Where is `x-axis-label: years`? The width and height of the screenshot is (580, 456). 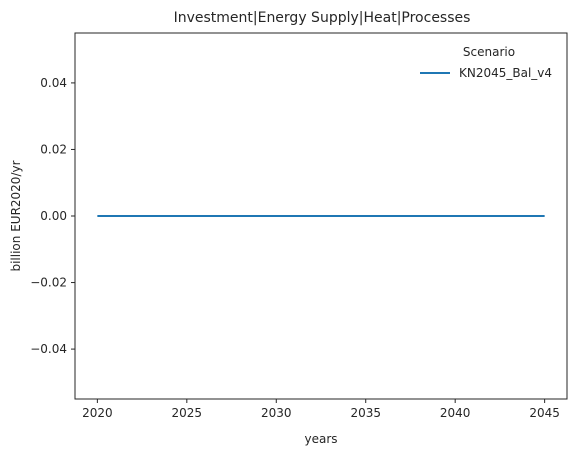 x-axis-label: years is located at coordinates (320, 439).